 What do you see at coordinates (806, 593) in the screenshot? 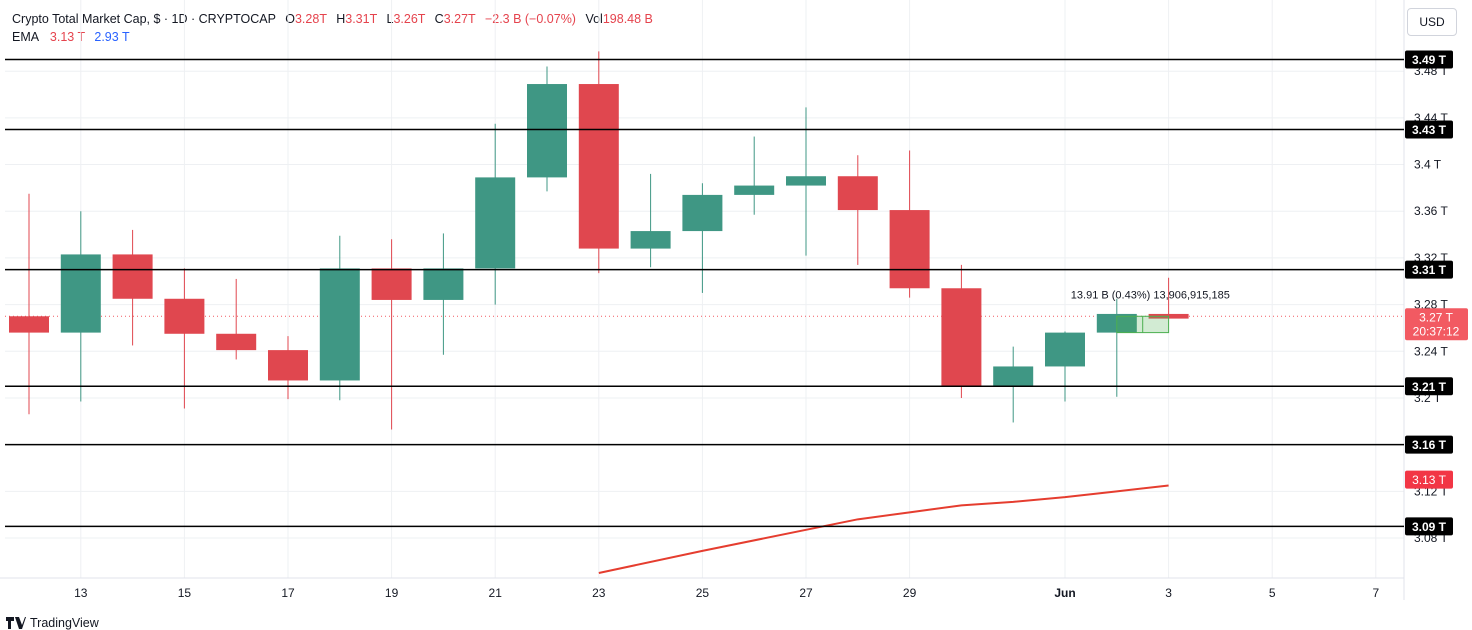
I see `x-tick-label: 27` at bounding box center [806, 593].